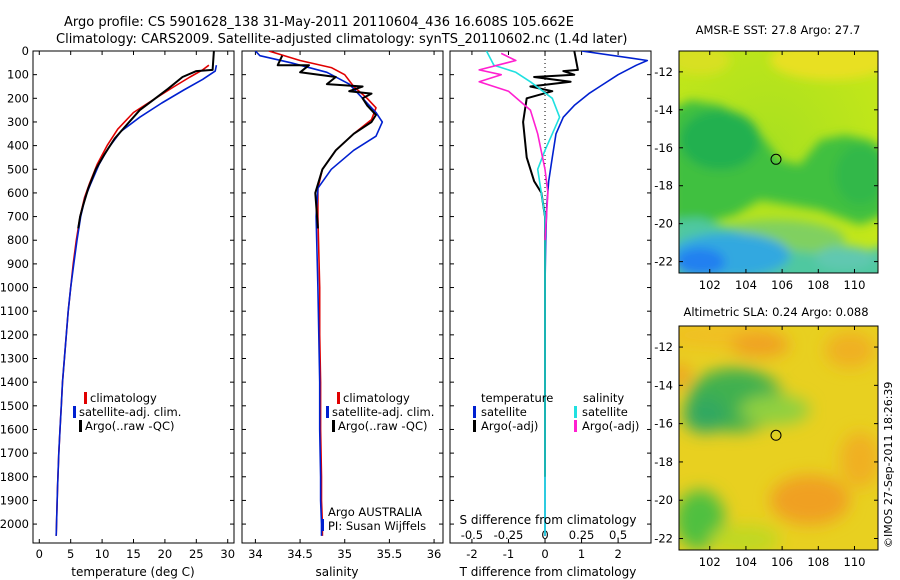 This screenshot has height=580, width=900. Describe the element at coordinates (319, 293) in the screenshot. I see `series-line-satellite` at that location.